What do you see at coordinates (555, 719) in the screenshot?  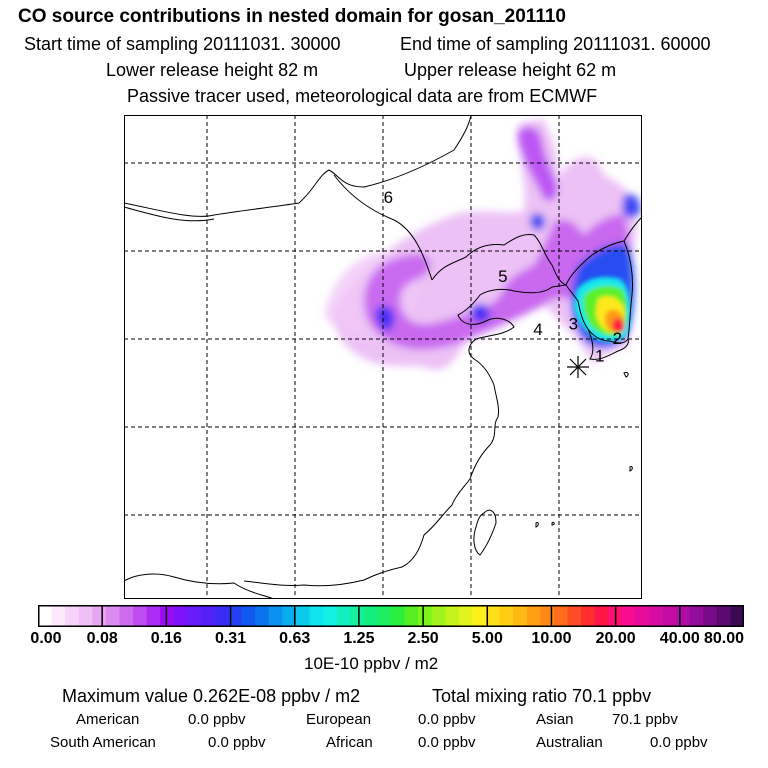 I see `region-name-asian: Asian` at bounding box center [555, 719].